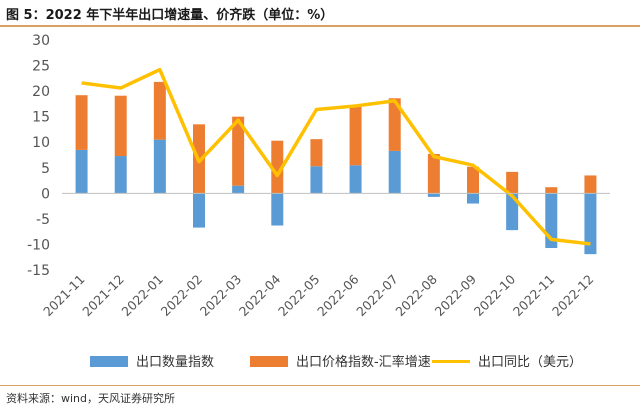 Image resolution: width=640 pixels, height=413 pixels. I want to click on x-tick-label: 2021-12, so click(103, 296).